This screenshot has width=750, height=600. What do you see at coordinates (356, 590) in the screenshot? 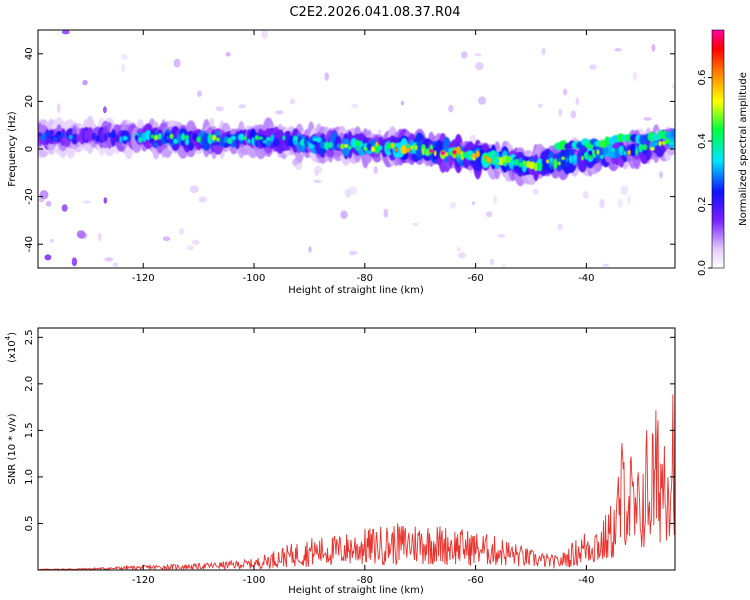
I see `snr-x-axis-label: Height of straight line (km)` at bounding box center [356, 590].